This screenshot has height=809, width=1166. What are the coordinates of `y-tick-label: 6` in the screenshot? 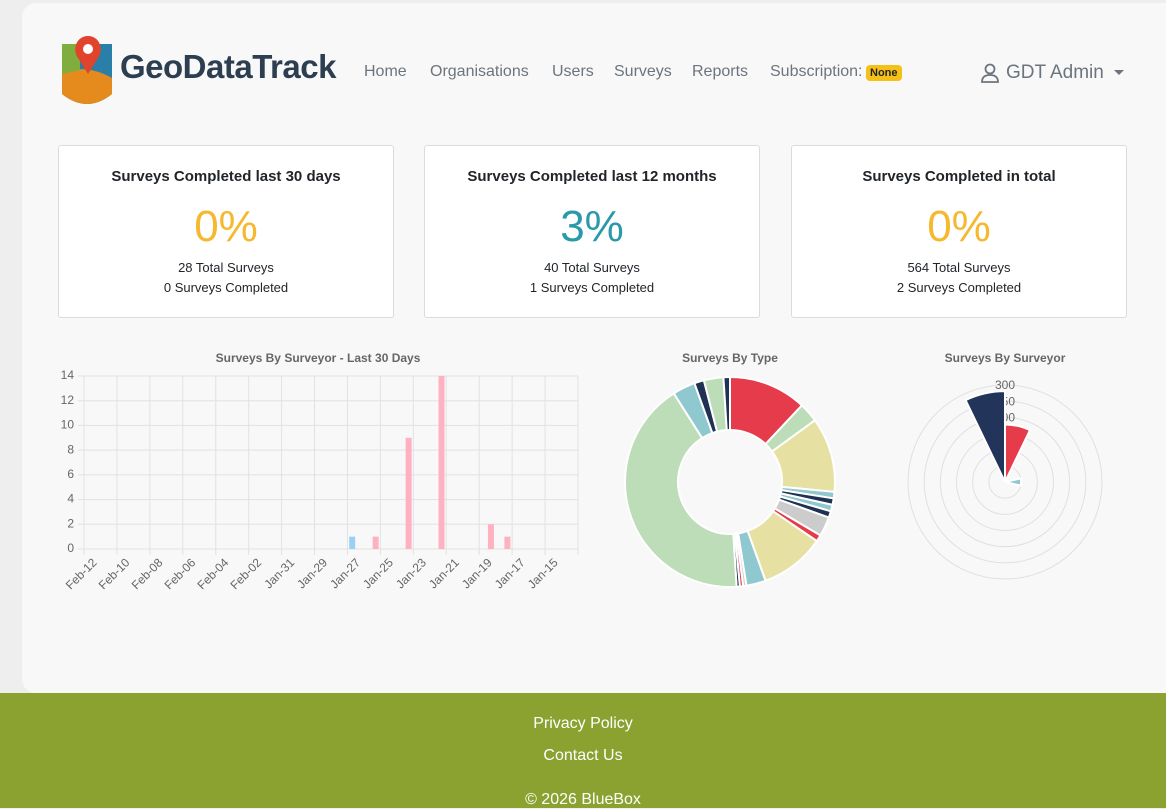 It's located at (70, 474).